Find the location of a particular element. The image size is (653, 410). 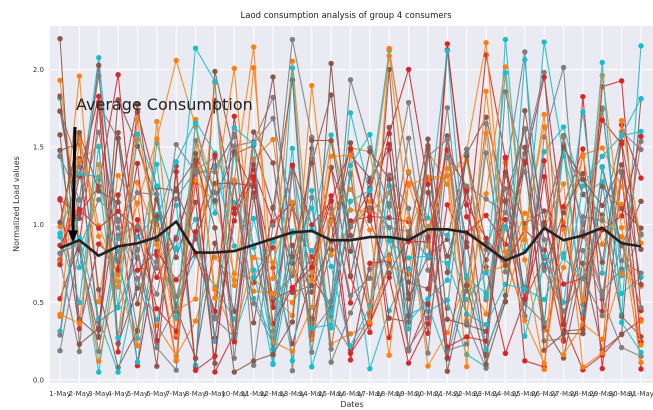

annotation-arrow is located at coordinates (74, 179).